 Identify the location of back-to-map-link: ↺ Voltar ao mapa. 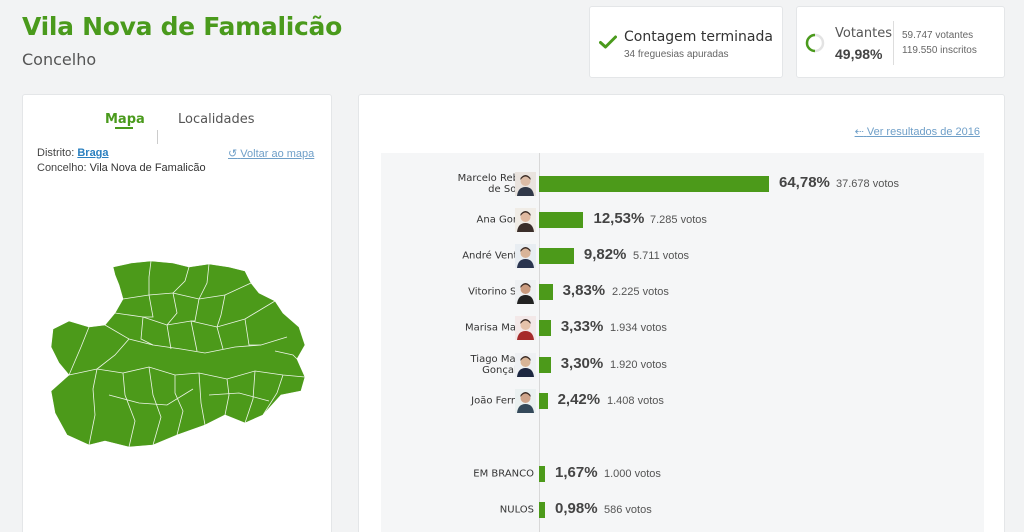
(271, 153).